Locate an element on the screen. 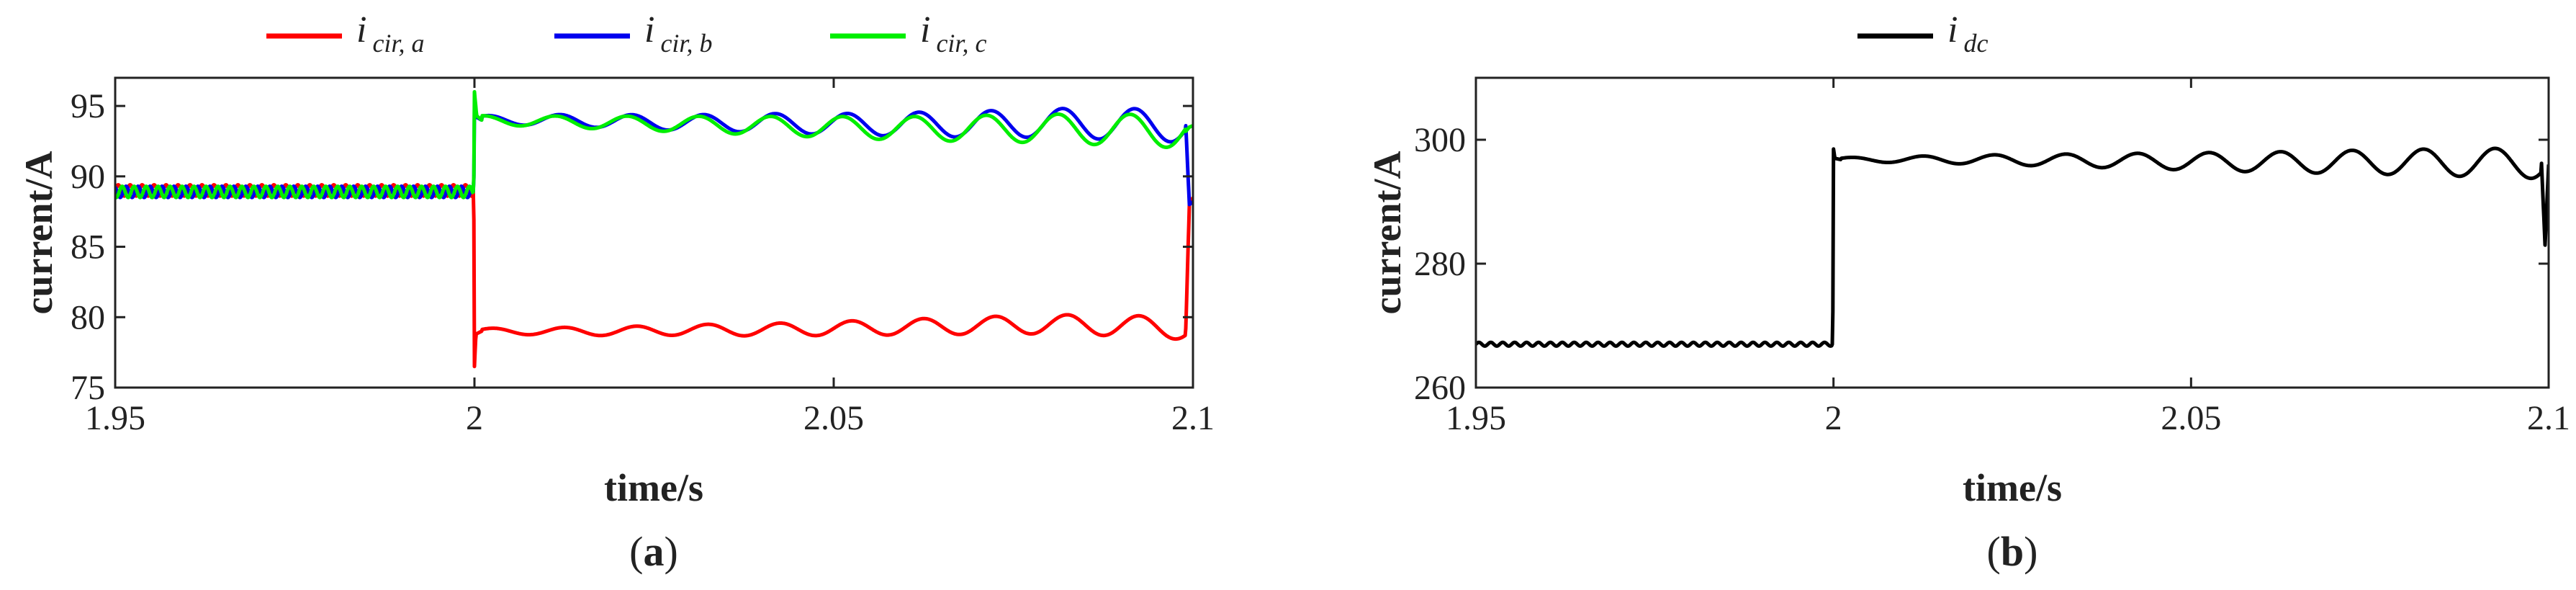  panel-letter-a: a is located at coordinates (654, 551).